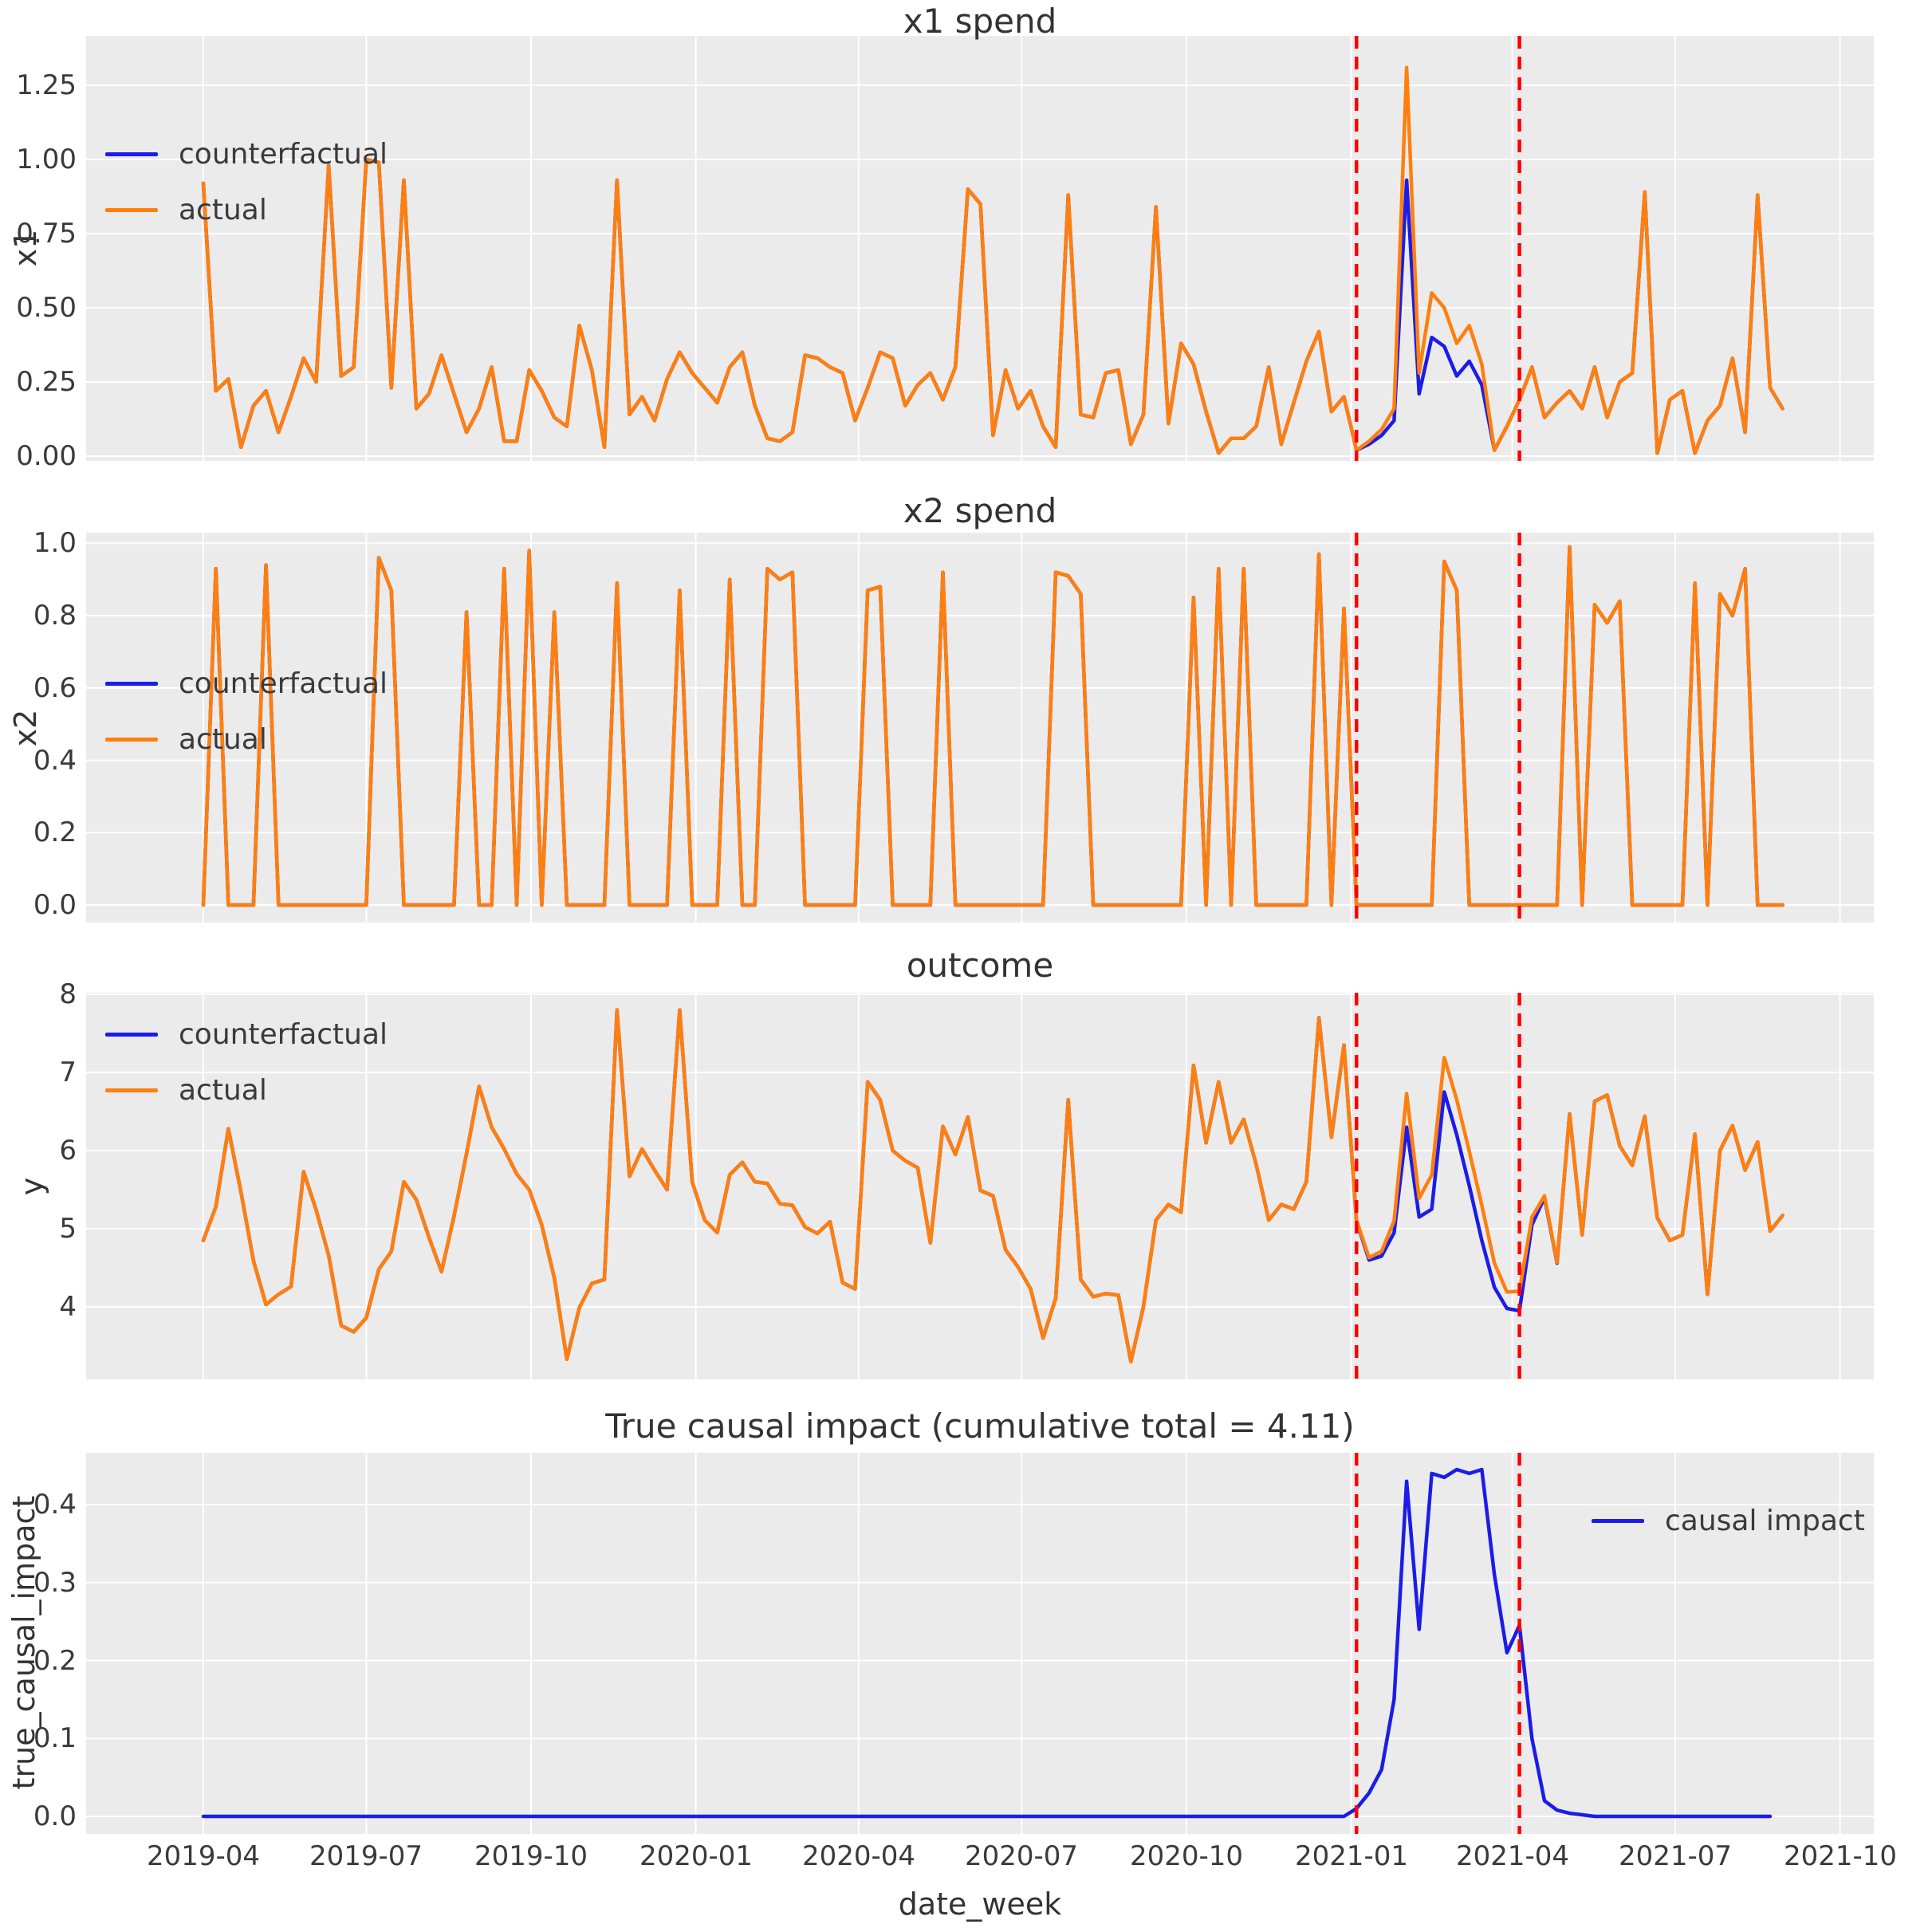 The image size is (1932, 1932). Describe the element at coordinates (55, 688) in the screenshot. I see `y-tick-label: 0.6` at that location.